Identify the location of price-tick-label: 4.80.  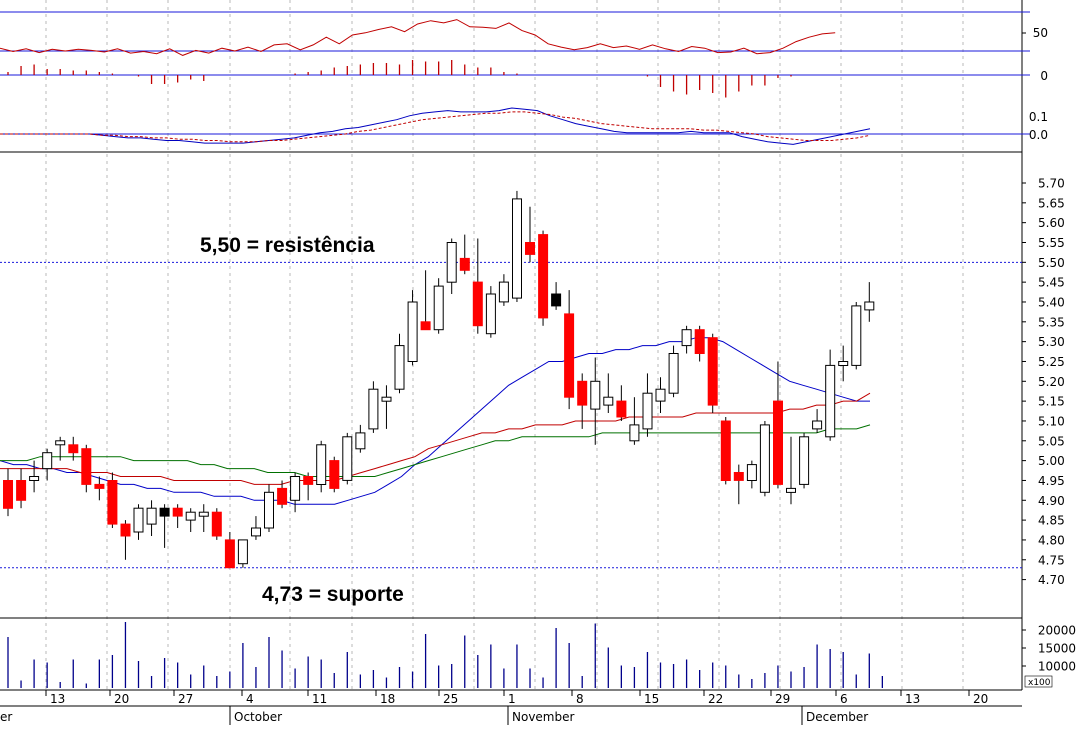
(1051, 540).